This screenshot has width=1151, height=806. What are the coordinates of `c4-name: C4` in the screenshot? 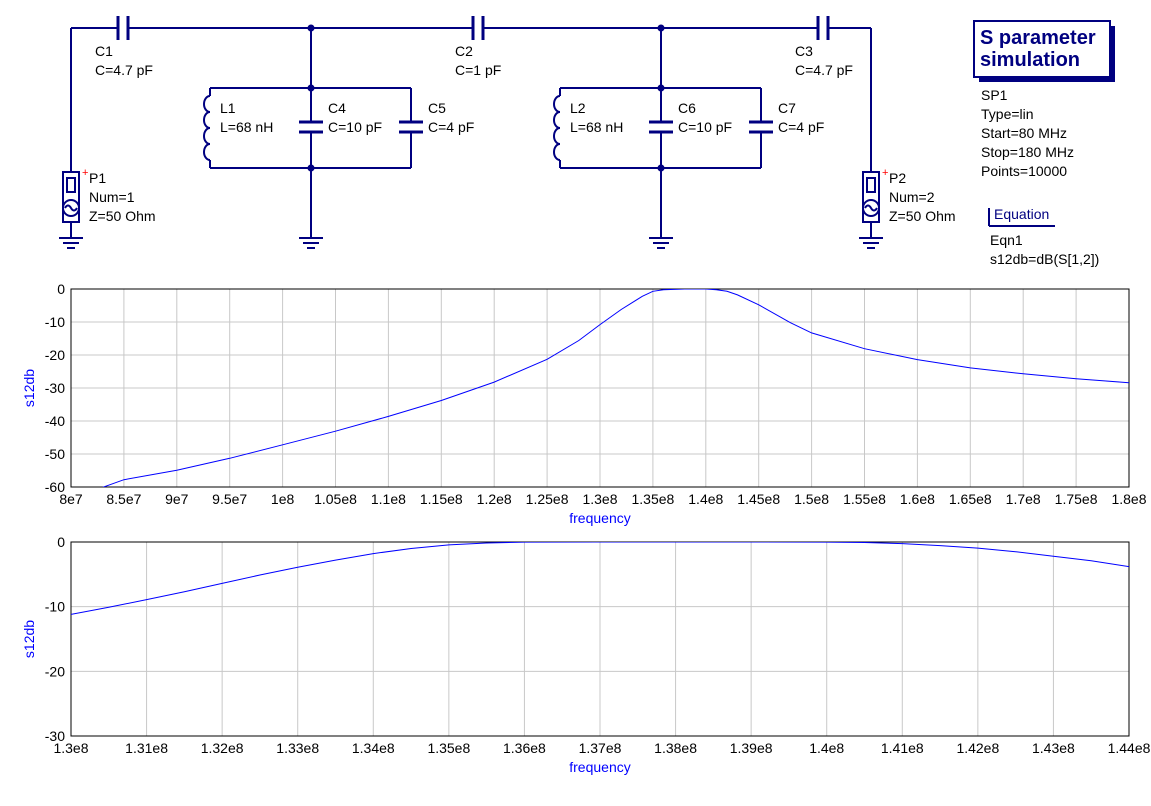 It's located at (337, 108).